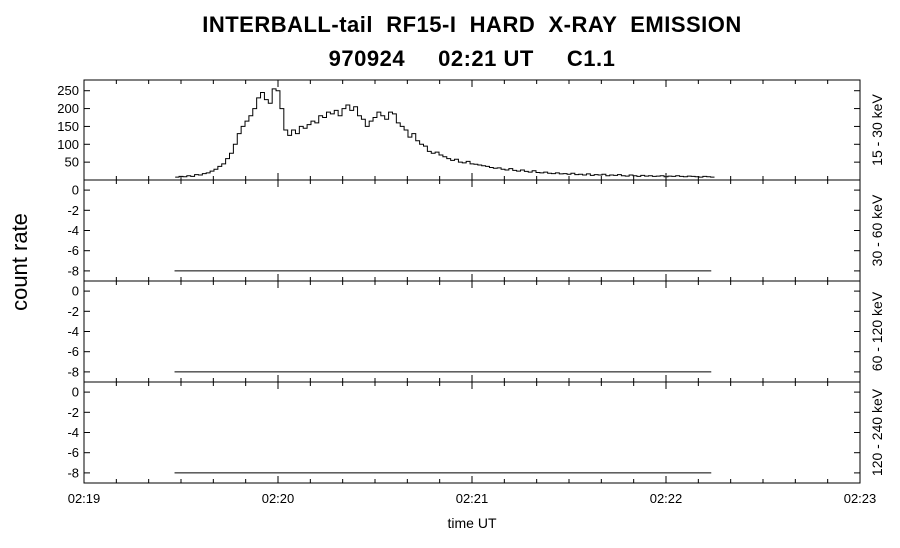 The image size is (900, 548). Describe the element at coordinates (877, 130) in the screenshot. I see `energy-band-label-1: 15 - 30 keV` at that location.